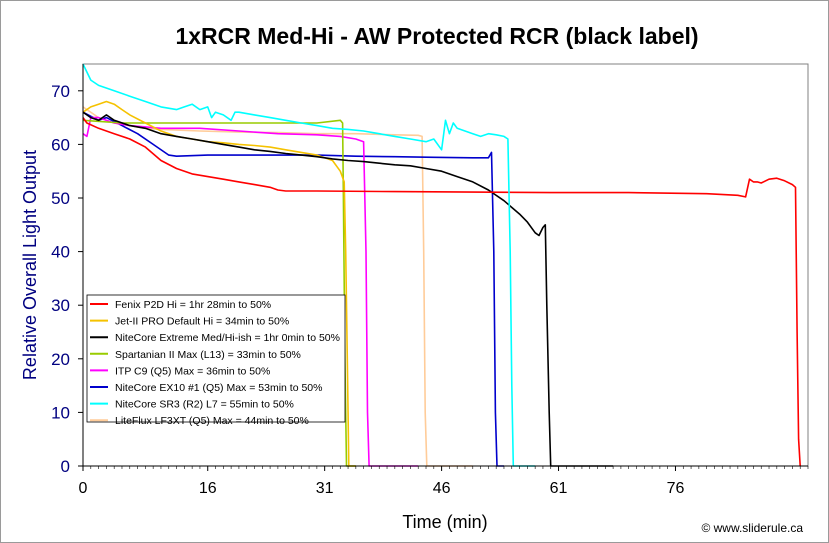 The width and height of the screenshot is (829, 543). Describe the element at coordinates (676, 488) in the screenshot. I see `x-tick-label: 76` at that location.